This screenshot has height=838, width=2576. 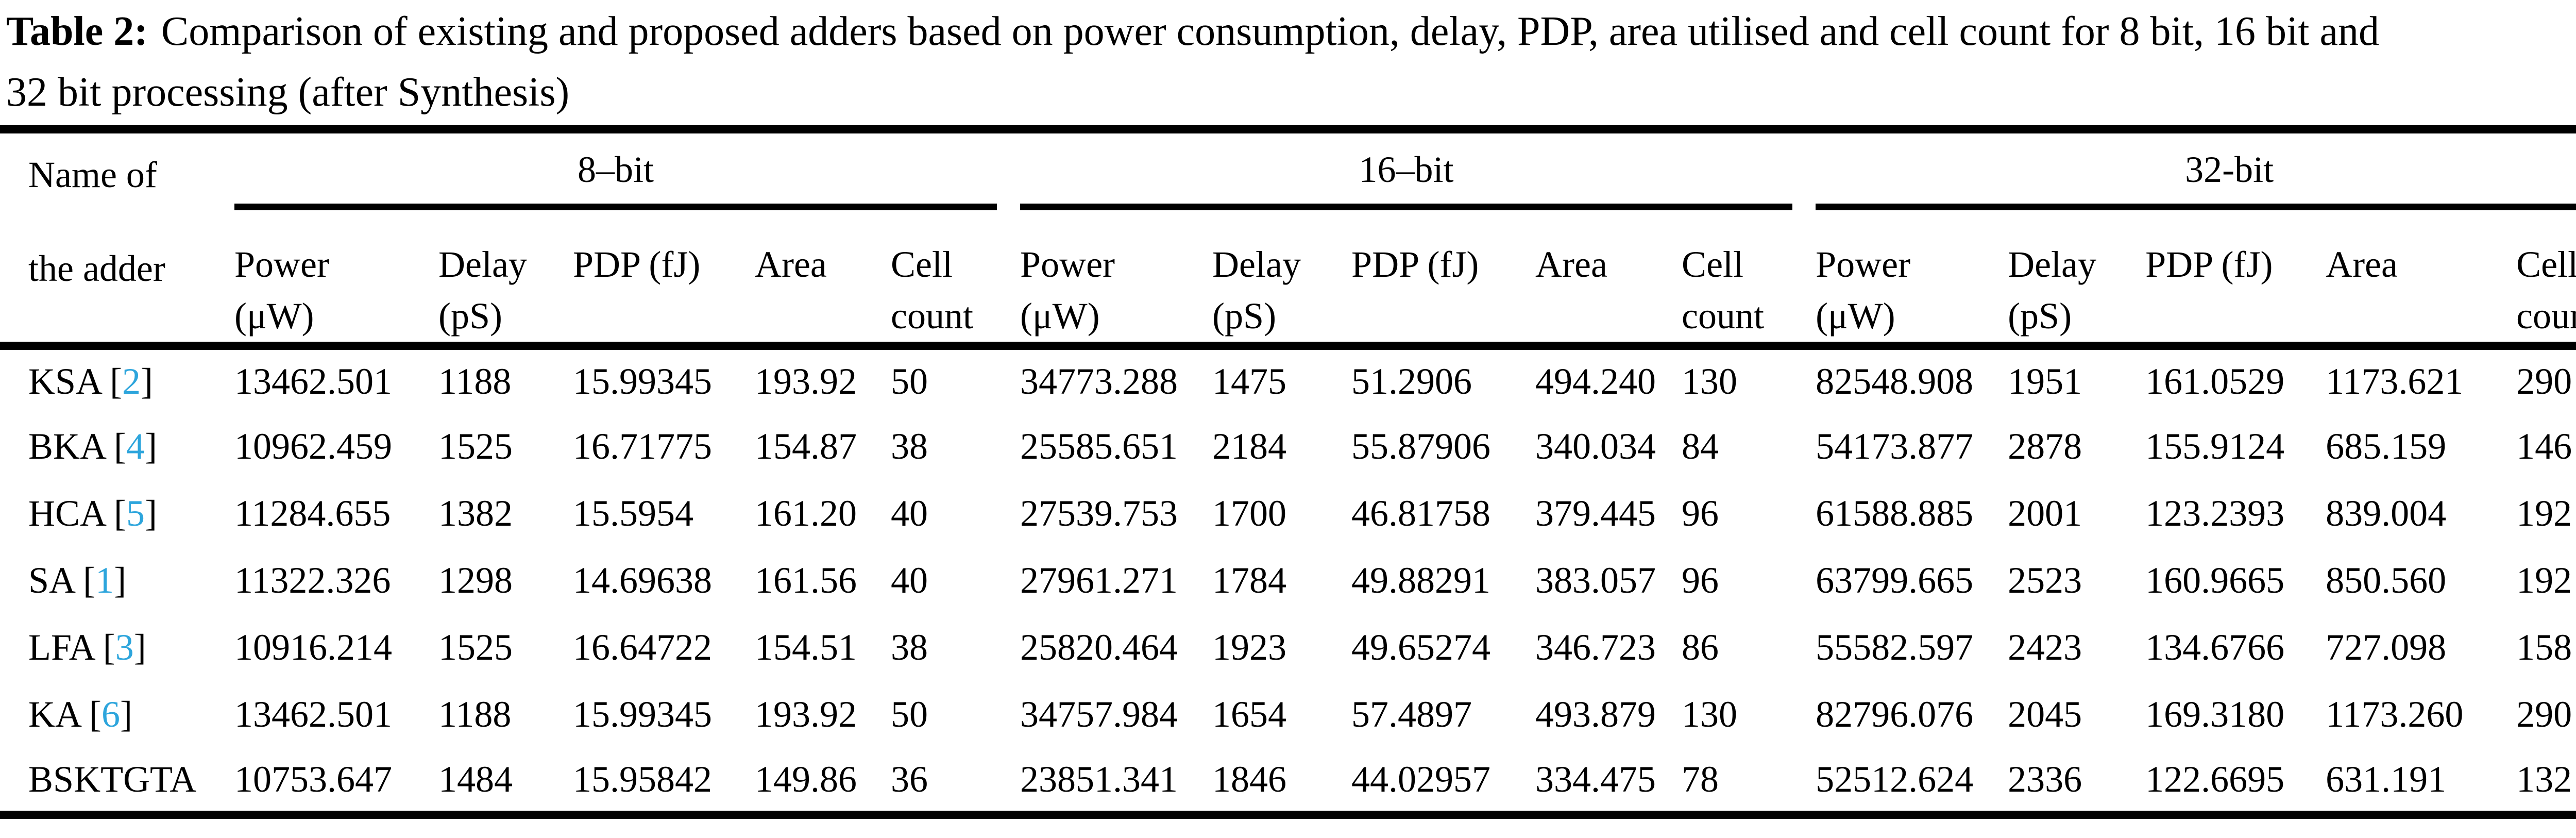 What do you see at coordinates (1895, 647) in the screenshot?
I see `data-cell-power-32bit: 55582.597` at bounding box center [1895, 647].